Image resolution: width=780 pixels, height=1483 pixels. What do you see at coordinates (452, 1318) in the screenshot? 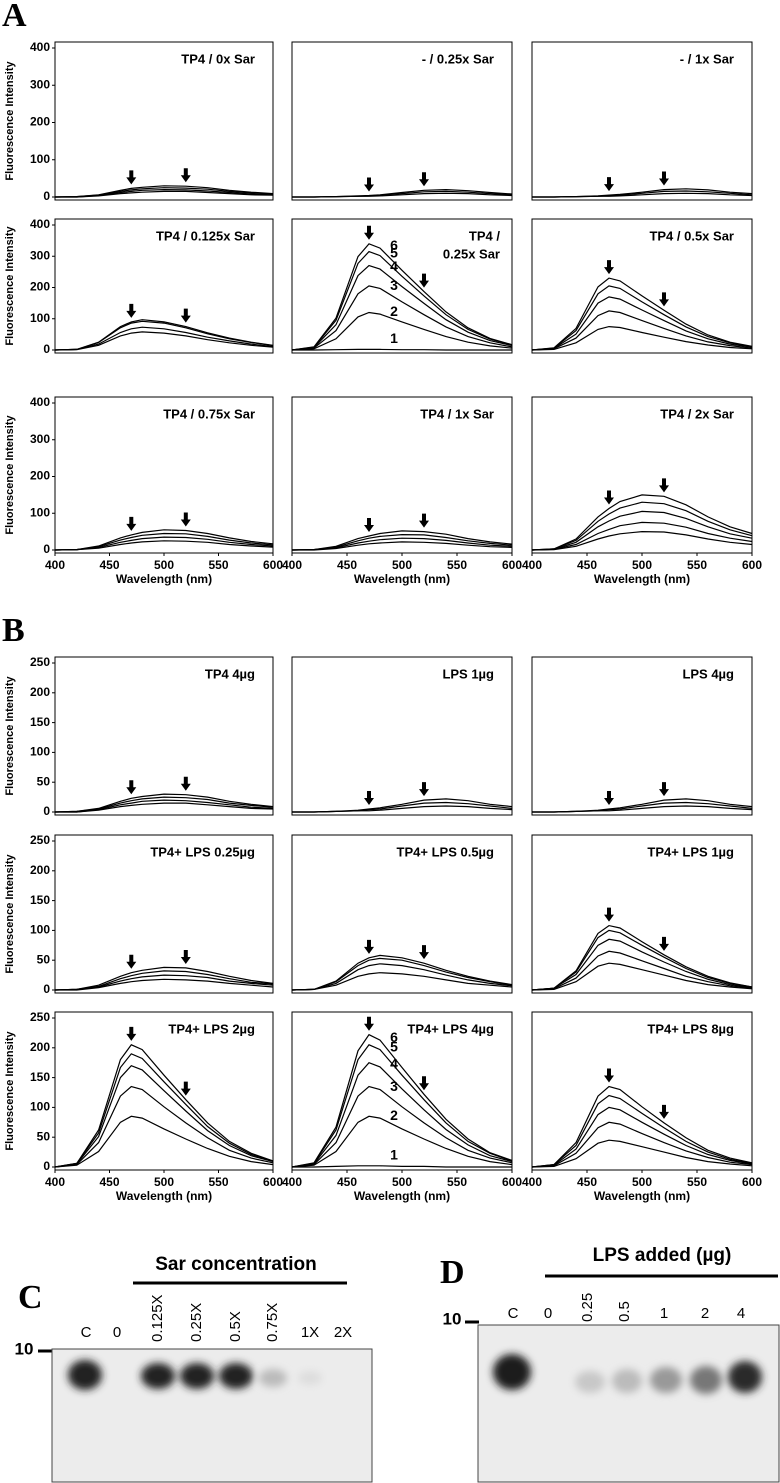
I see `marker-label: 10` at bounding box center [452, 1318].